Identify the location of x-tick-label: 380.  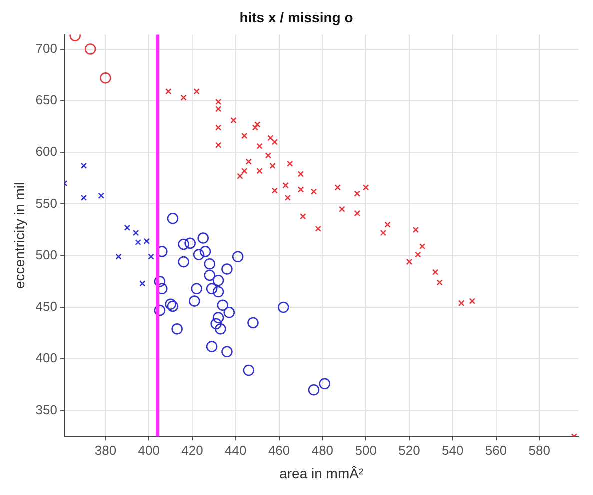
(105, 450).